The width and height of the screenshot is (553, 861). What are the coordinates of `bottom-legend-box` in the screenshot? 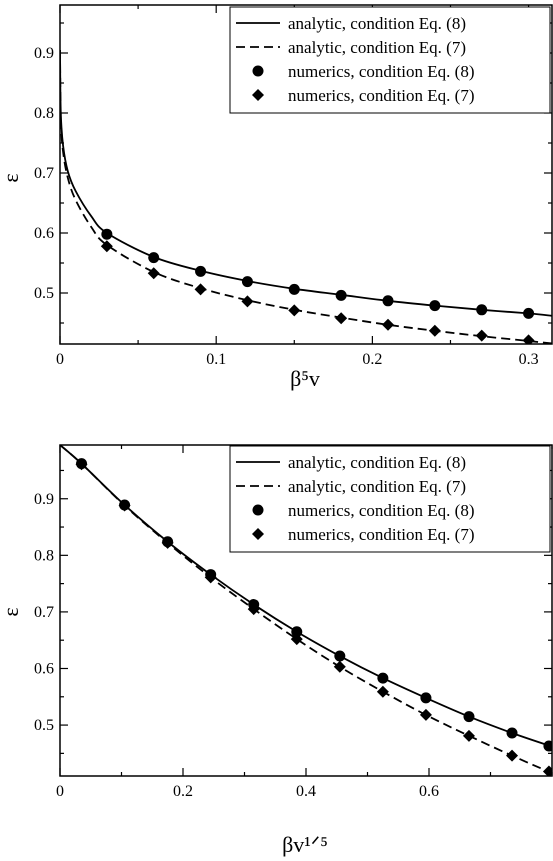 It's located at (390, 499).